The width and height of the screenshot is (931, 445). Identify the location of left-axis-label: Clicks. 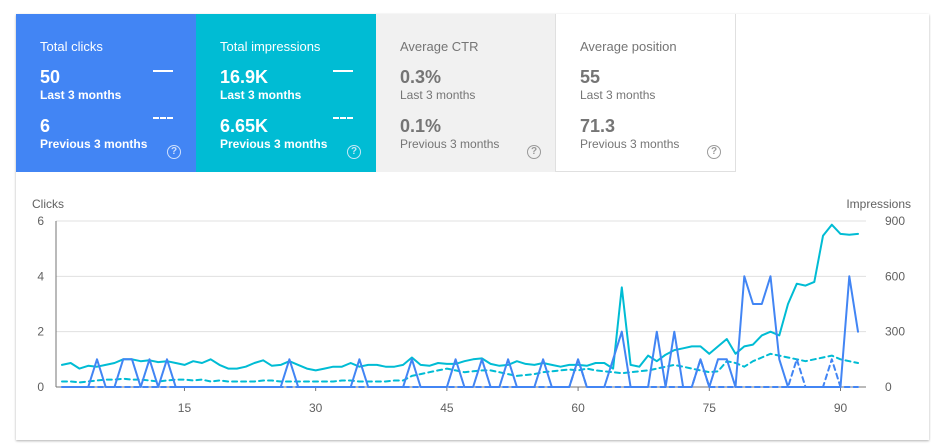
(48, 204).